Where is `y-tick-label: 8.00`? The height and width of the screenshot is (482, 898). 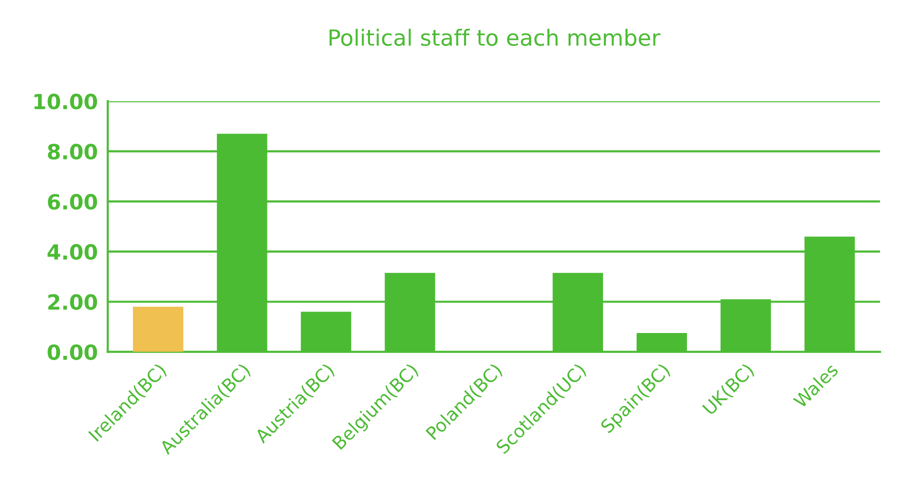
y-tick-label: 8.00 is located at coordinates (73, 152).